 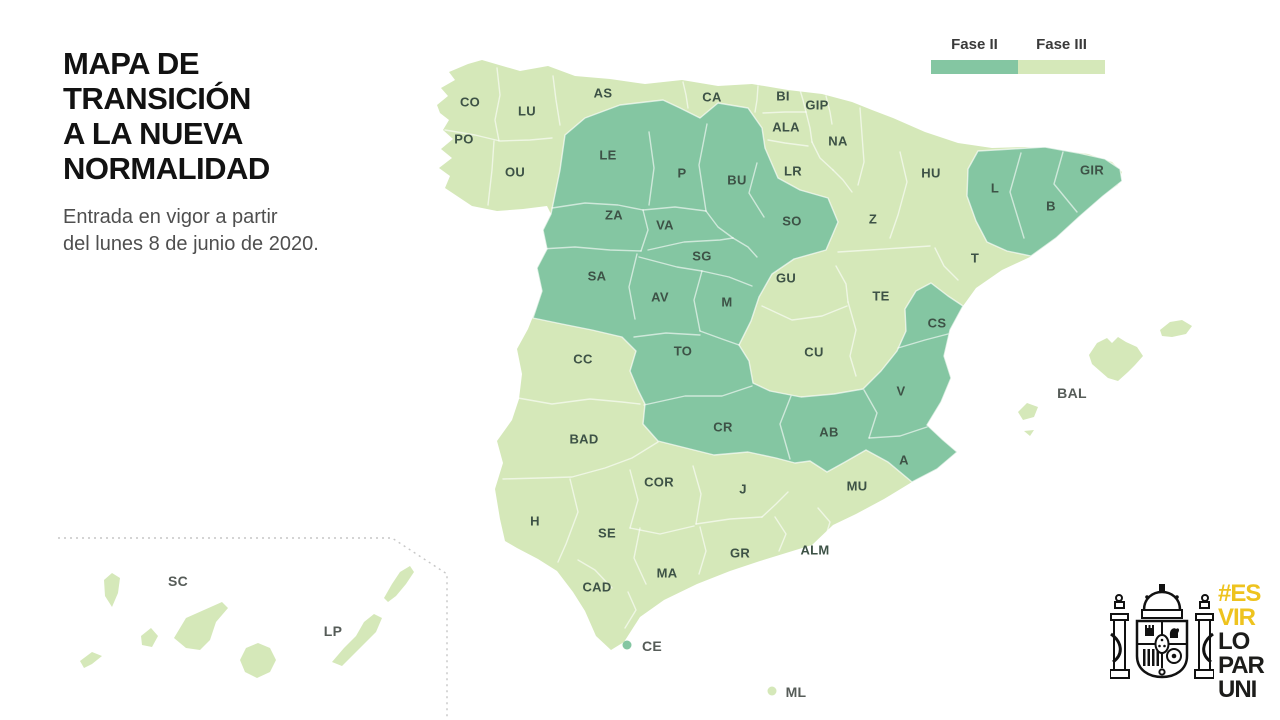 I want to click on legend-item-fase-ii: Fase II, so click(x=974, y=55).